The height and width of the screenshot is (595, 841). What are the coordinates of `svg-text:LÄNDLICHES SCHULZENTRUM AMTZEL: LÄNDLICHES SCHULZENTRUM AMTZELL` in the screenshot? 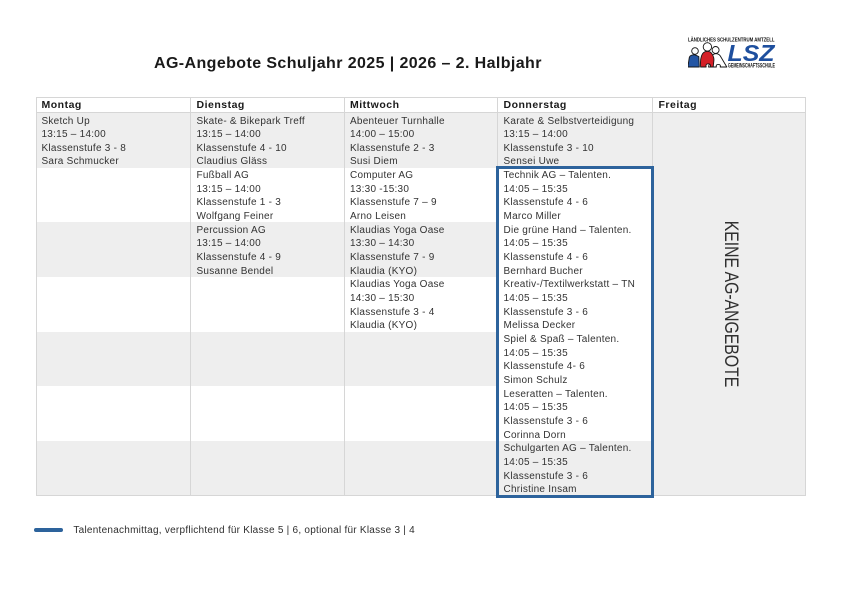 It's located at (731, 39).